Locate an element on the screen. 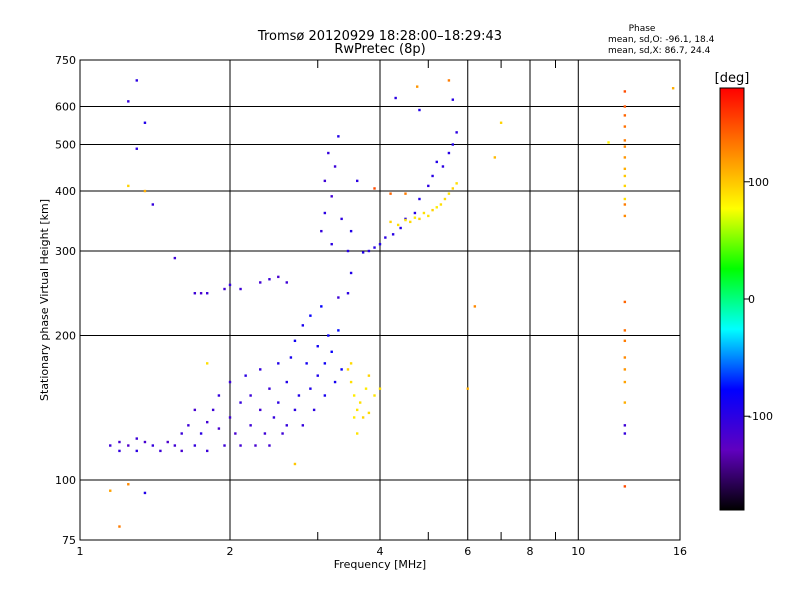  phase-line-x: mean, sd,X: 86.7, 24.4 is located at coordinates (659, 51).